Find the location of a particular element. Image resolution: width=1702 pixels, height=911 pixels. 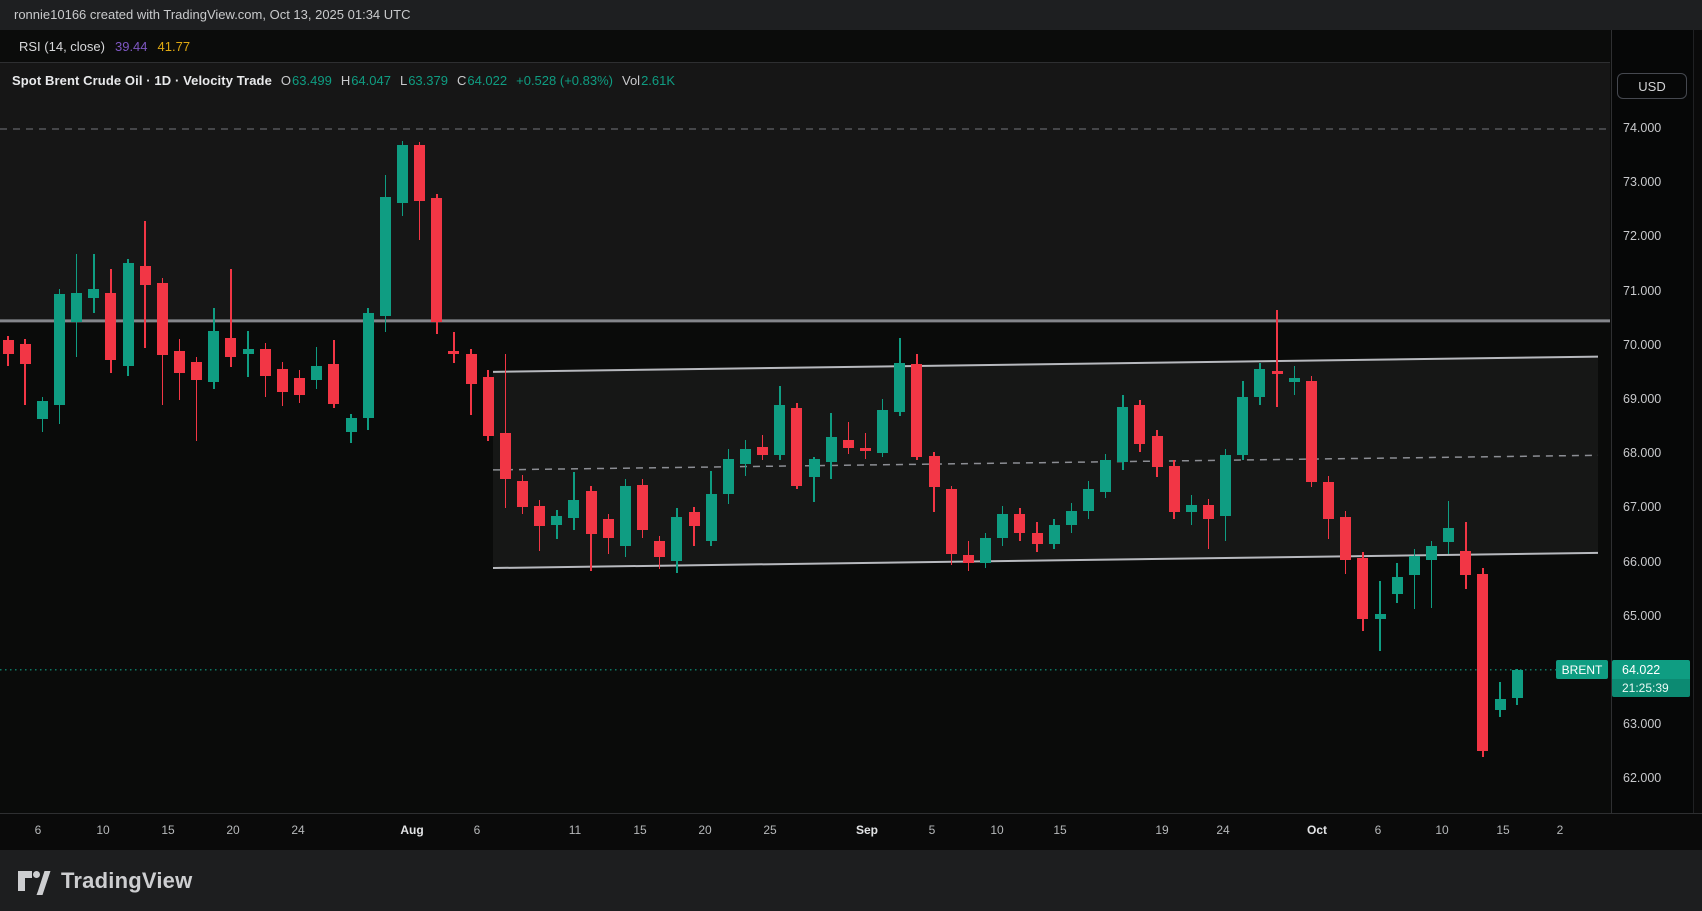

price-axis-label: 62.000 is located at coordinates (1642, 778).